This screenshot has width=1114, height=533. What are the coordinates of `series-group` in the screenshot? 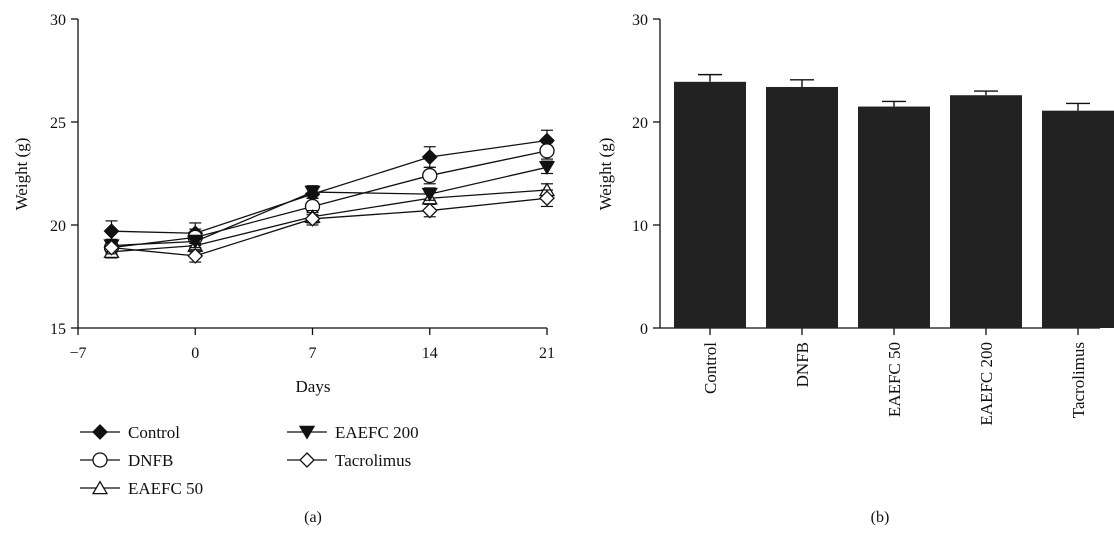 It's located at (329, 196).